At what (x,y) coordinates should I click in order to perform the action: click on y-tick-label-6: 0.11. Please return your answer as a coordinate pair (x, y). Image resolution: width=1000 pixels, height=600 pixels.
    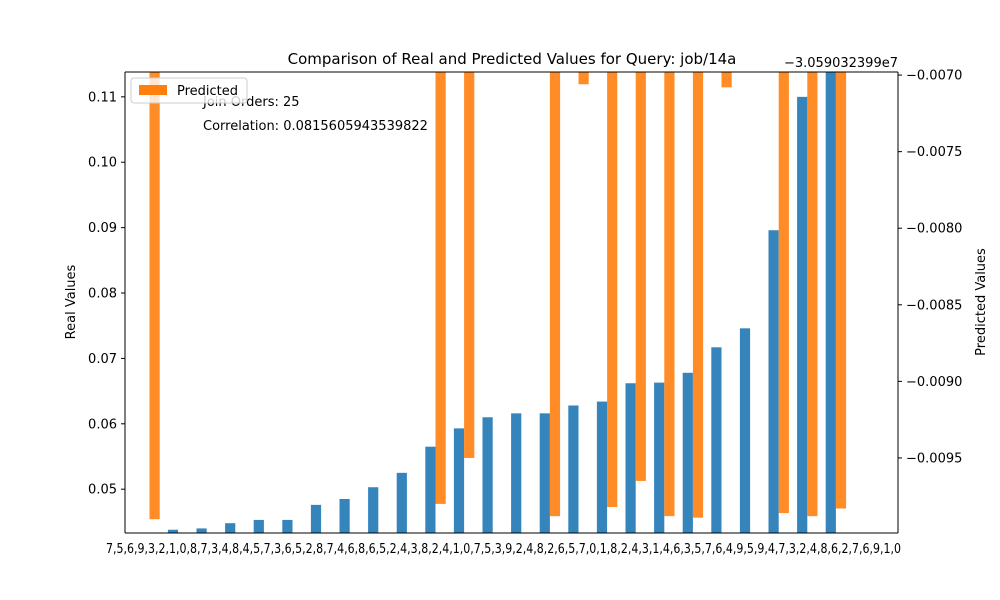
    Looking at the image, I should click on (102, 97).